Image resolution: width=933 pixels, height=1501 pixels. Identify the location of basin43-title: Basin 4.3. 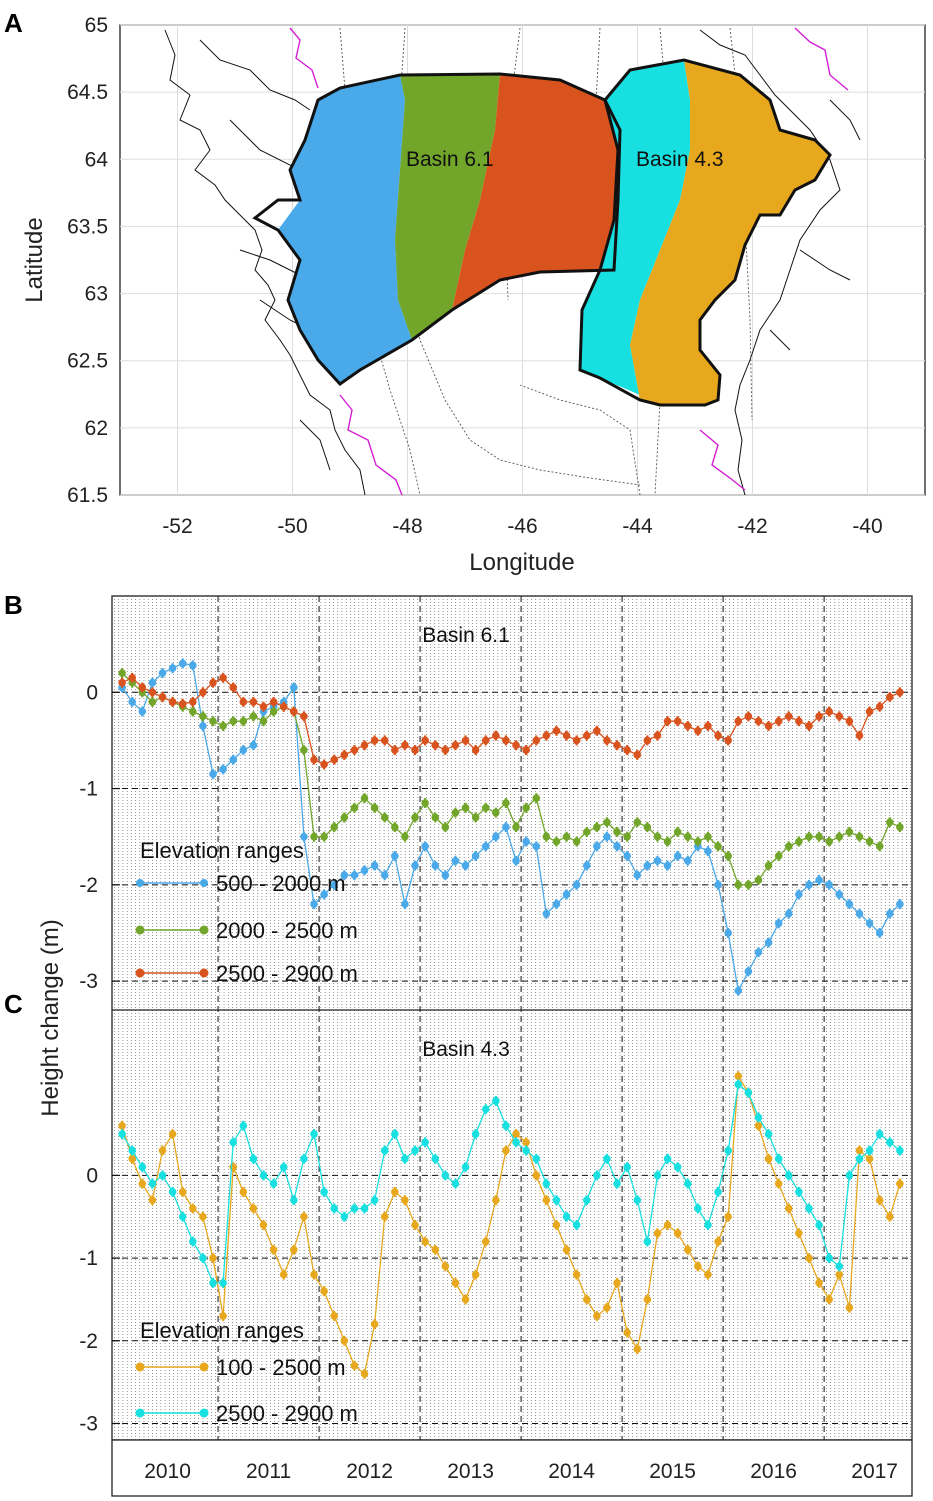
(466, 1049).